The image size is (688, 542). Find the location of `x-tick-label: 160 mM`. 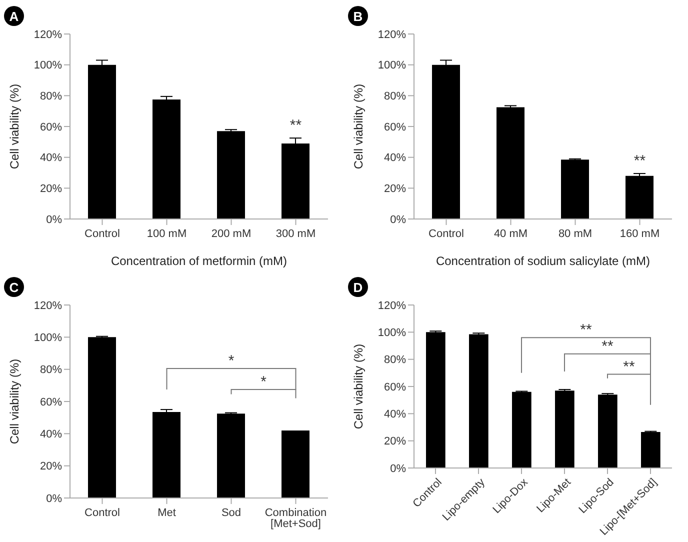

x-tick-label: 160 mM is located at coordinates (640, 234).